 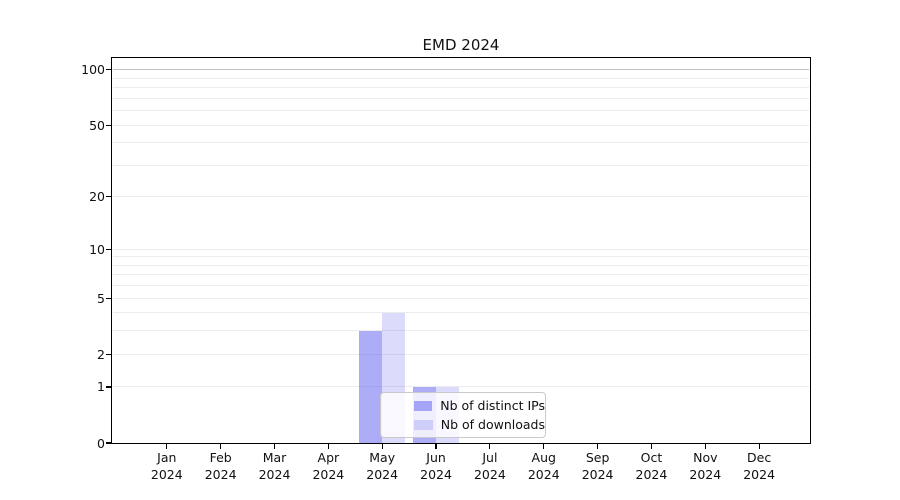 What do you see at coordinates (221, 446) in the screenshot?
I see `x-tick-mark-feb` at bounding box center [221, 446].